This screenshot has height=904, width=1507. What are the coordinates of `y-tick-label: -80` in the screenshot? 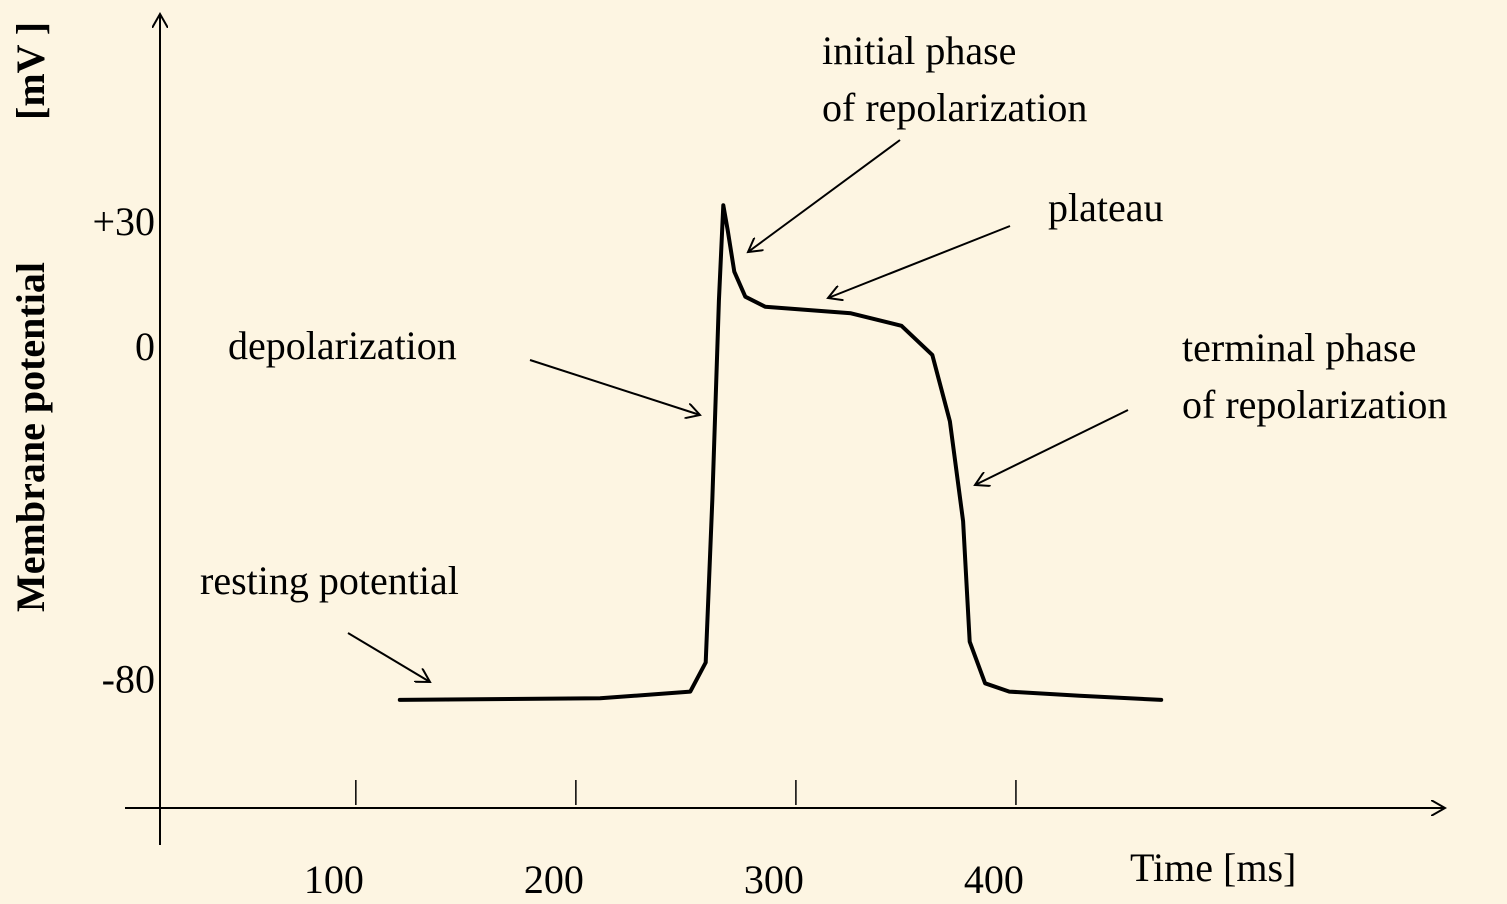 It's located at (128, 678).